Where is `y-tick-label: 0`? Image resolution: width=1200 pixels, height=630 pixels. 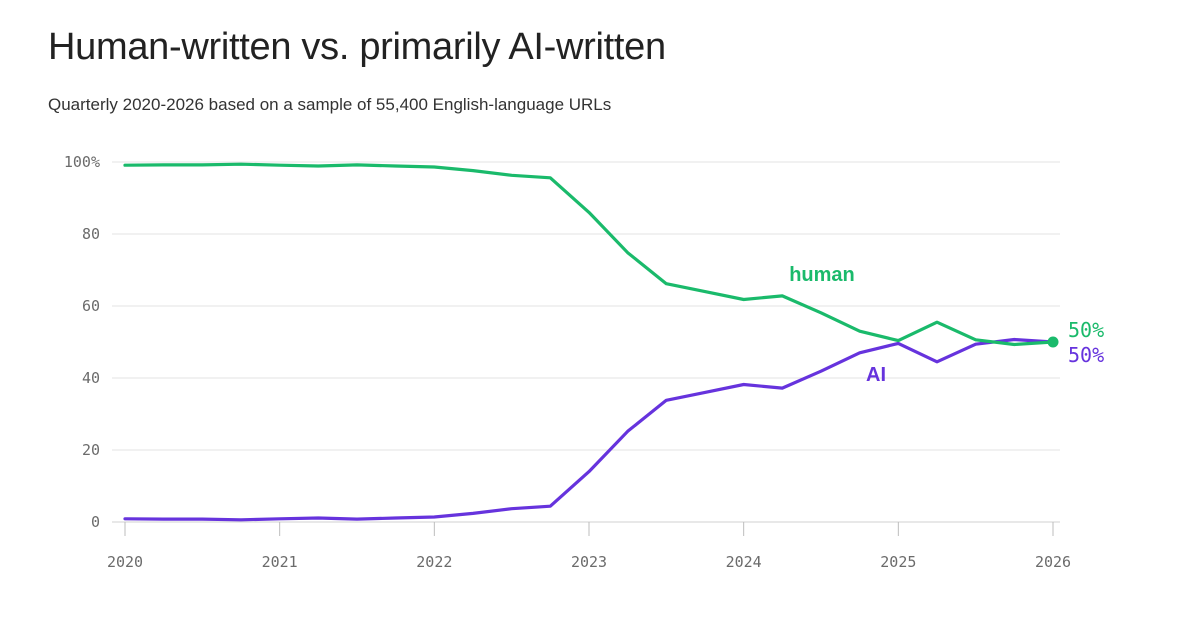 y-tick-label: 0 is located at coordinates (95, 522).